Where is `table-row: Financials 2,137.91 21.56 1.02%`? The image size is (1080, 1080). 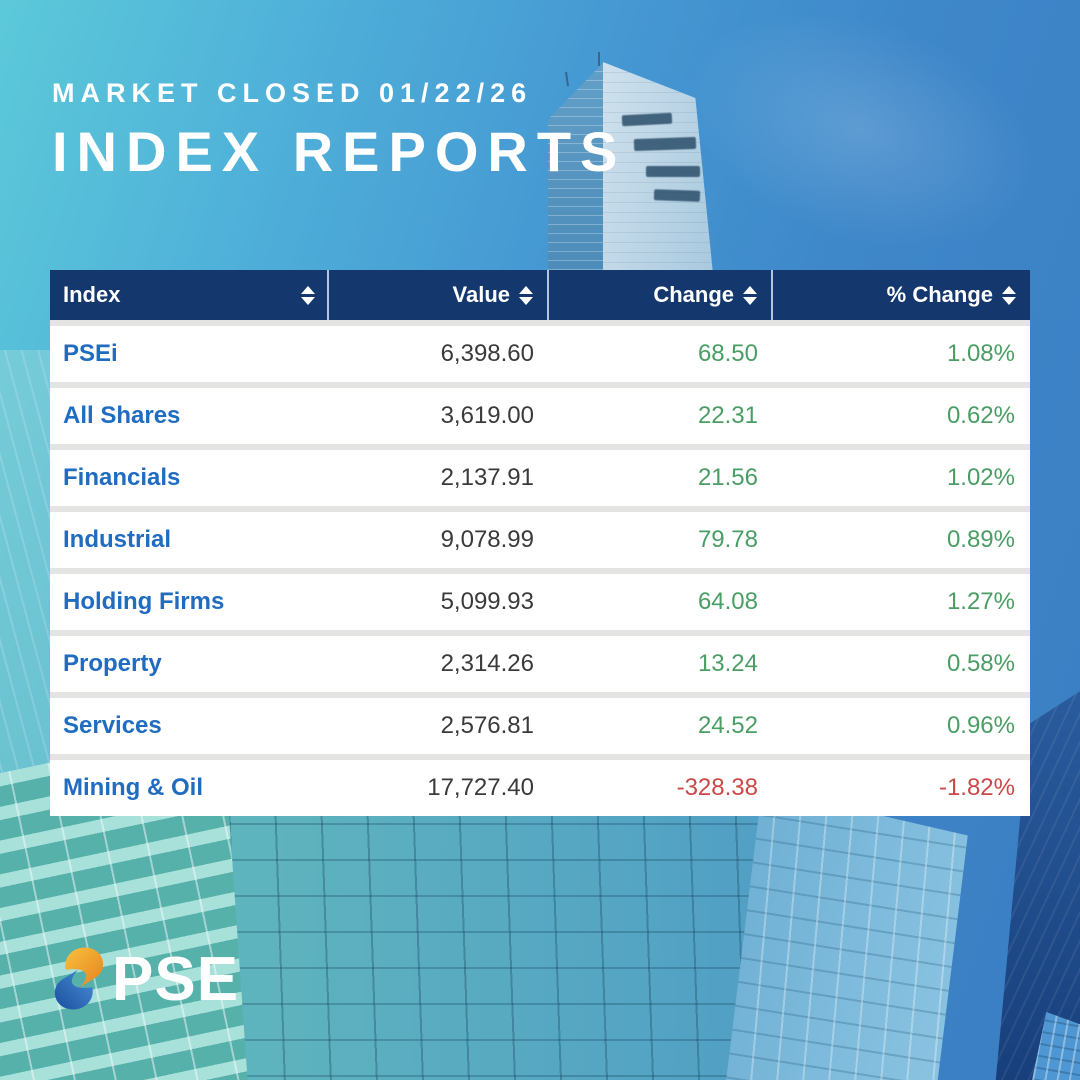 table-row: Financials 2,137.91 21.56 1.02% is located at coordinates (540, 475).